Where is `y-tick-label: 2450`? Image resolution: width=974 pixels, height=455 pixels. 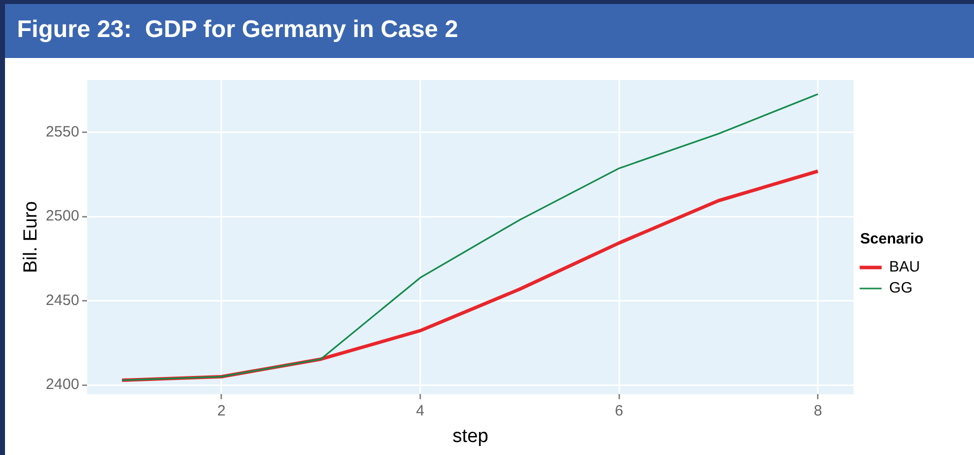
y-tick-label: 2450 is located at coordinates (63, 300).